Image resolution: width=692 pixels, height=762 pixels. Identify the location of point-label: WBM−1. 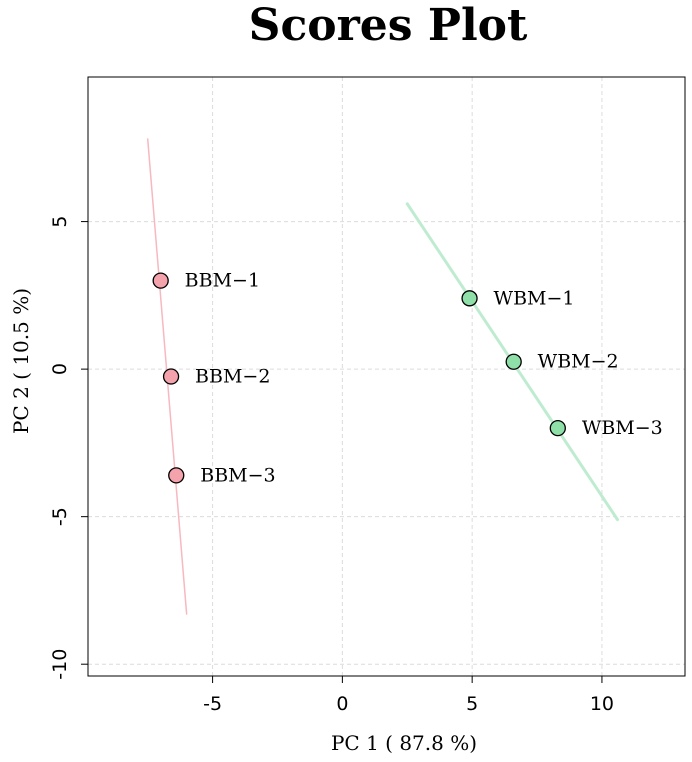
(534, 298).